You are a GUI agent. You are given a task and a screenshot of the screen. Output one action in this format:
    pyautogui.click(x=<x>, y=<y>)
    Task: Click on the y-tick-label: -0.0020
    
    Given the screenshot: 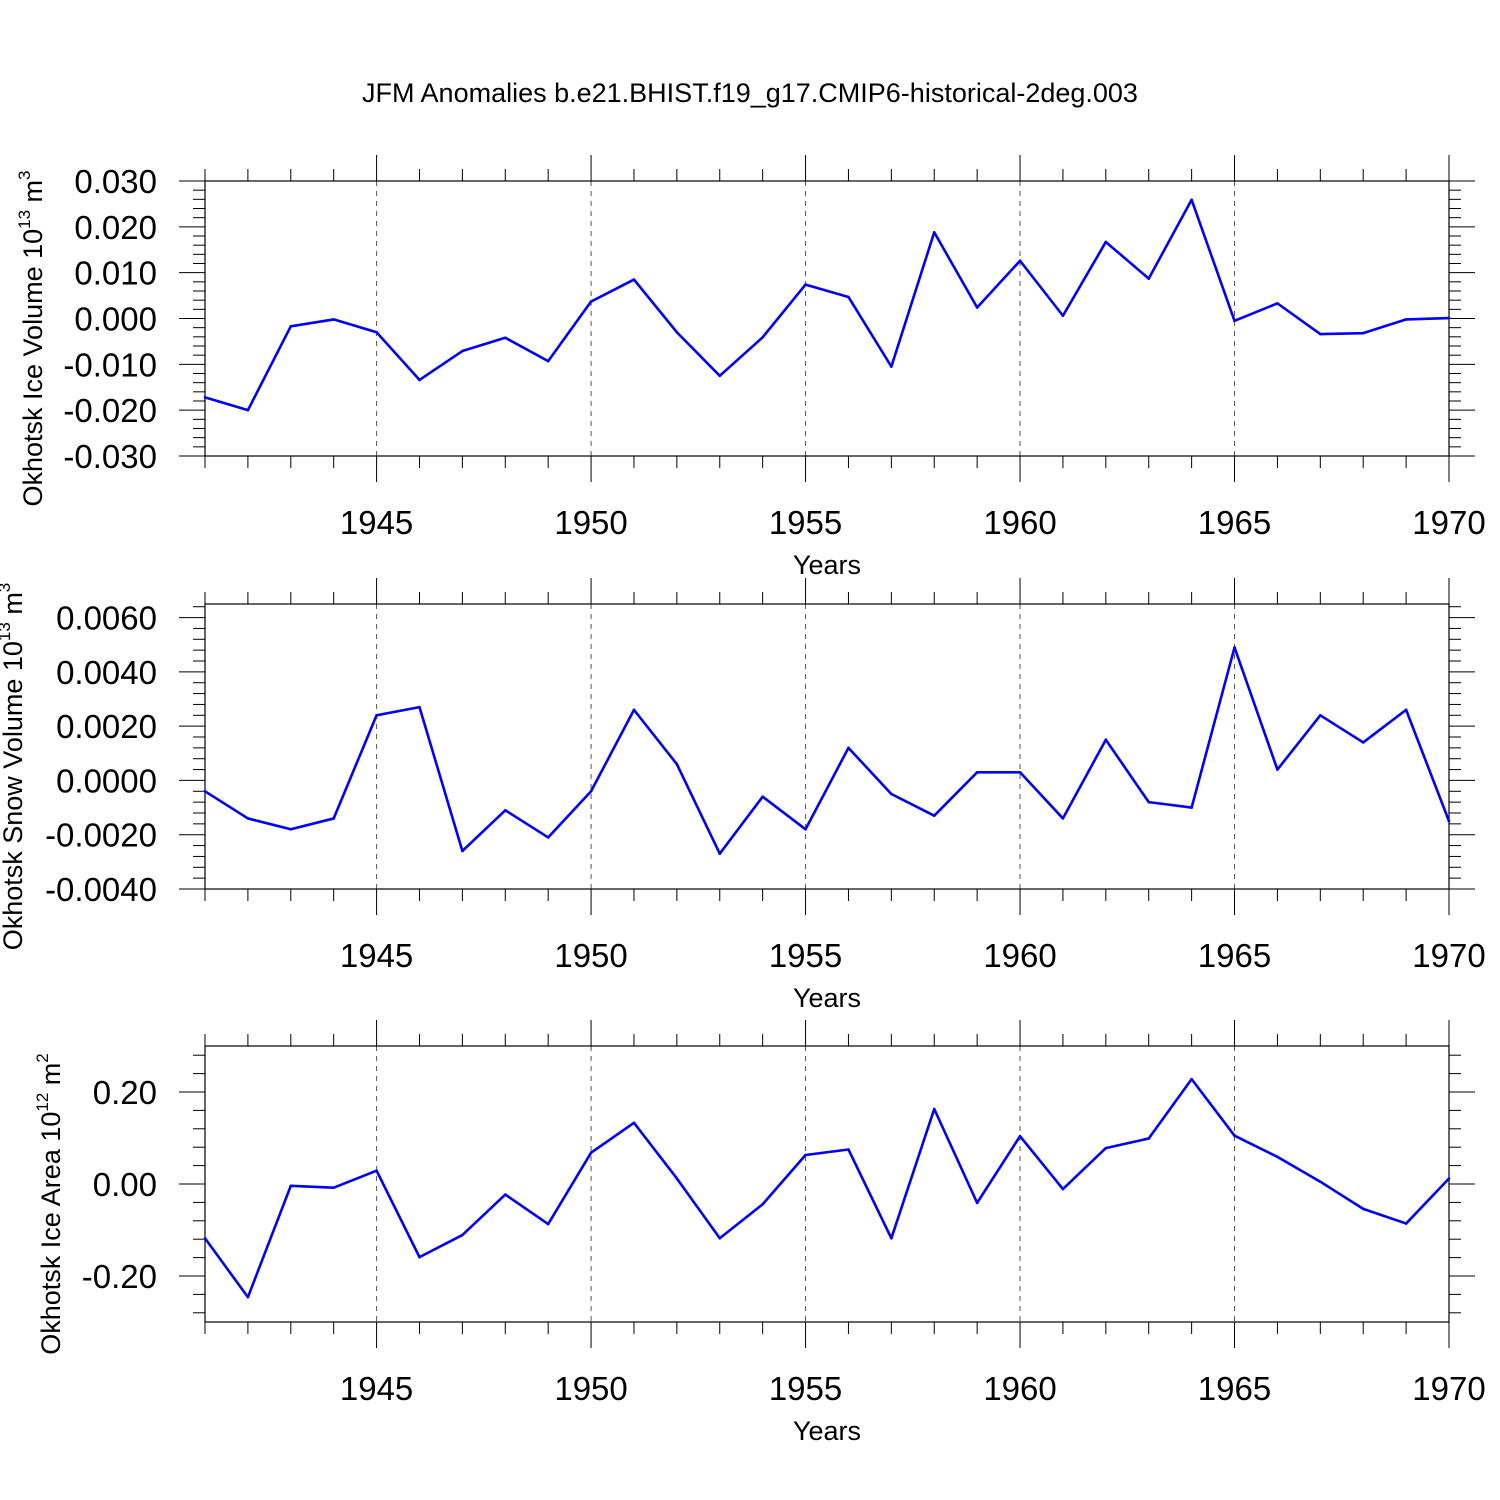 What is the action you would take?
    pyautogui.click(x=101, y=835)
    